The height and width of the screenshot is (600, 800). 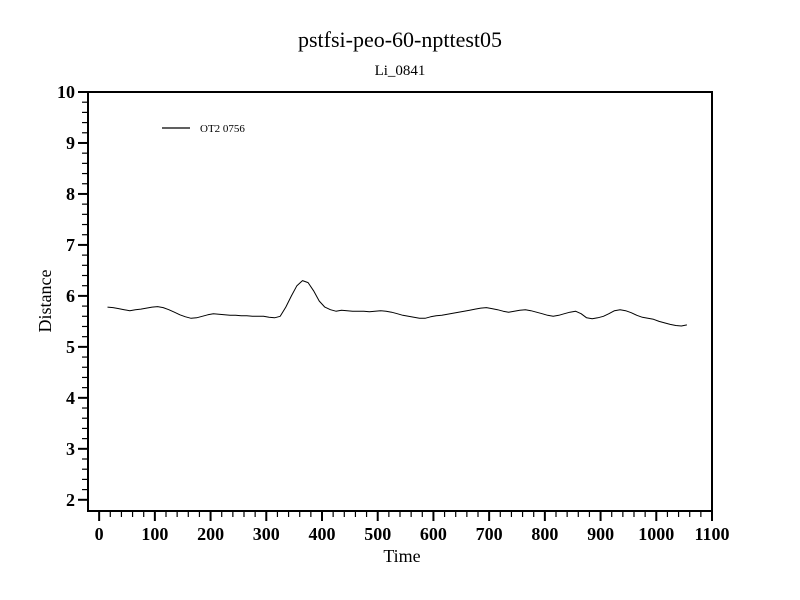 What do you see at coordinates (70, 500) in the screenshot?
I see `y-tick-label: 2` at bounding box center [70, 500].